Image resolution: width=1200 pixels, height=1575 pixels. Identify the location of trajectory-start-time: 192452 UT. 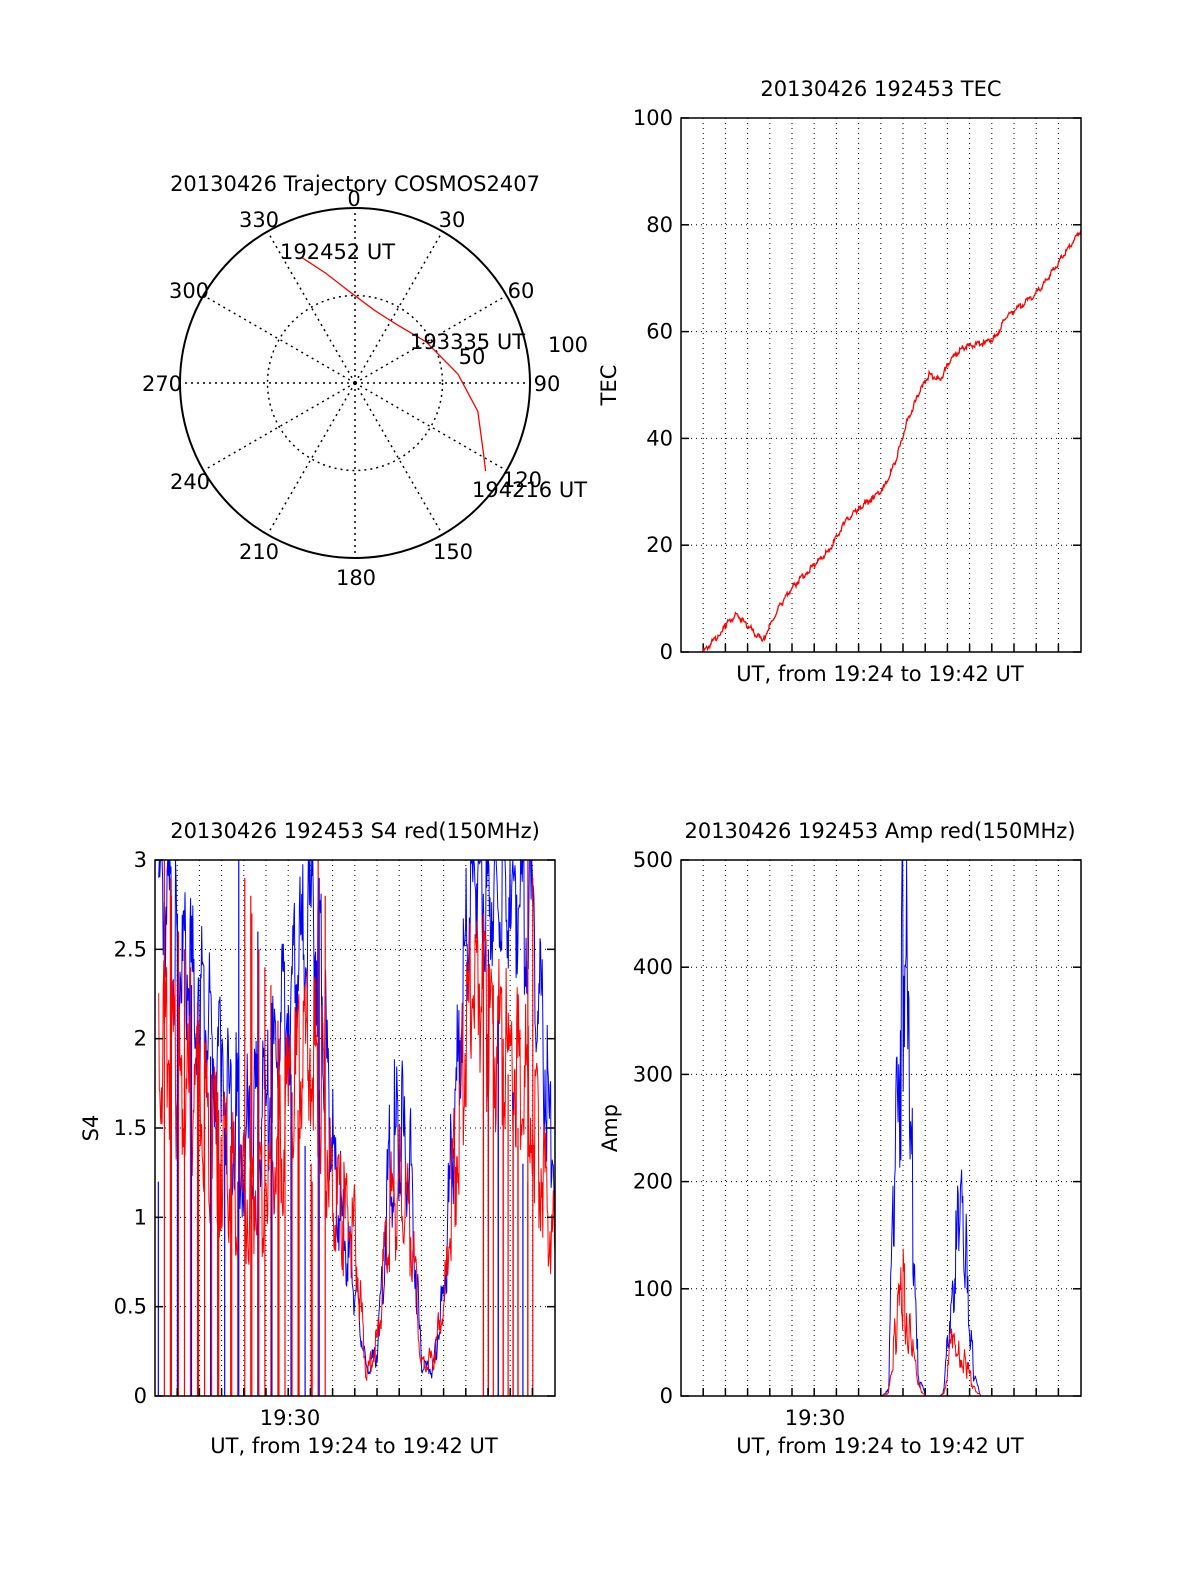
(337, 252).